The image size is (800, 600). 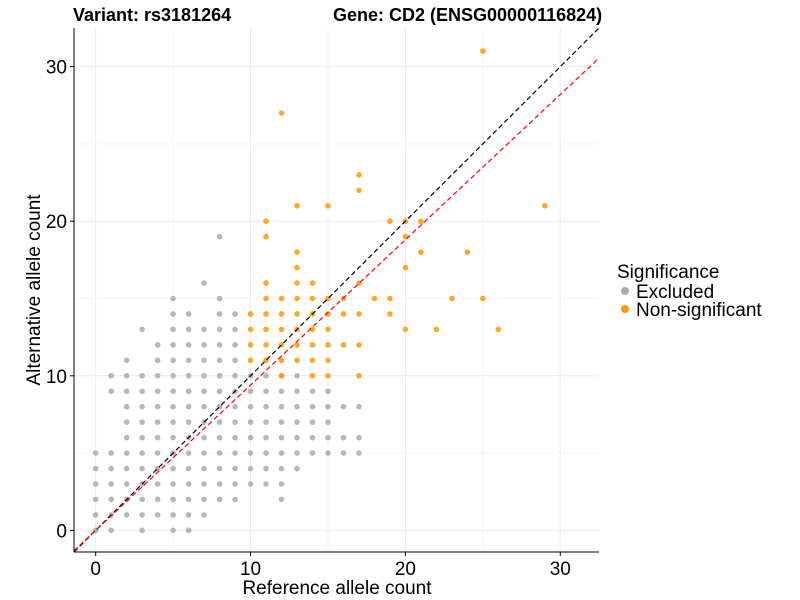 What do you see at coordinates (560, 569) in the screenshot?
I see `x-tick-label: 30` at bounding box center [560, 569].